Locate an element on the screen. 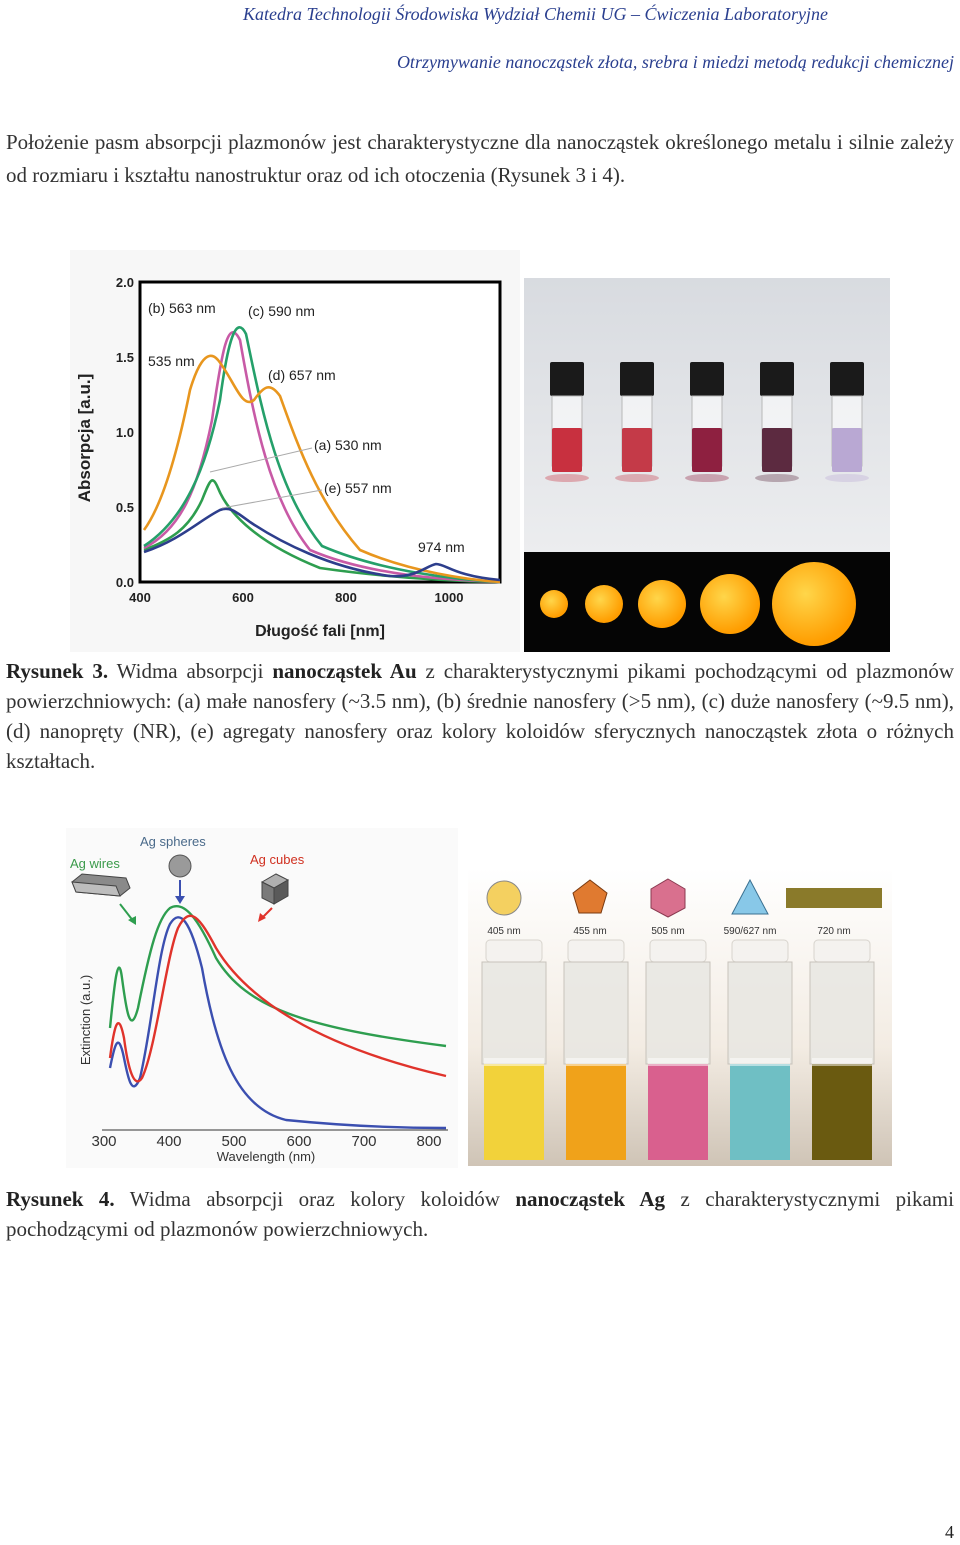 This screenshot has width=960, height=1545. nanoparticle-shape: 405 nm is located at coordinates (504, 908).